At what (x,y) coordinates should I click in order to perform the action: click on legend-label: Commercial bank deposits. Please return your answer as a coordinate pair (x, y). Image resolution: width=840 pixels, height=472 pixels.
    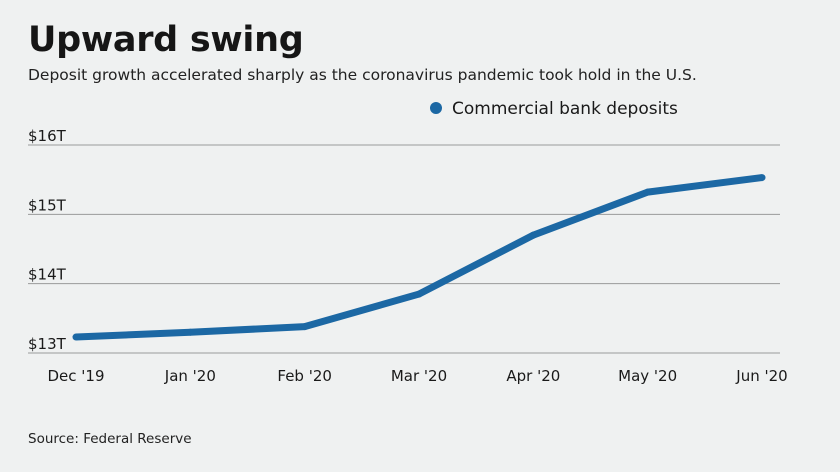
    Looking at the image, I should click on (565, 109).